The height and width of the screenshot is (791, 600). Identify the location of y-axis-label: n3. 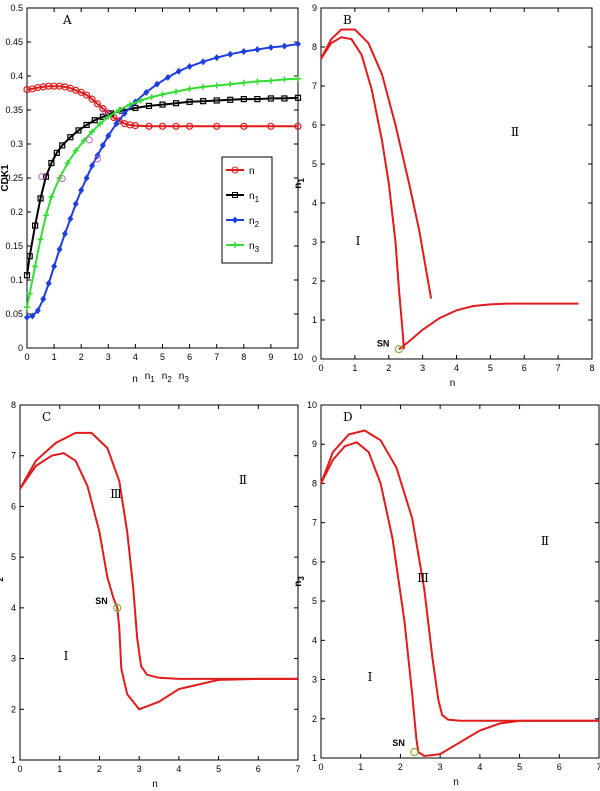
(299, 581).